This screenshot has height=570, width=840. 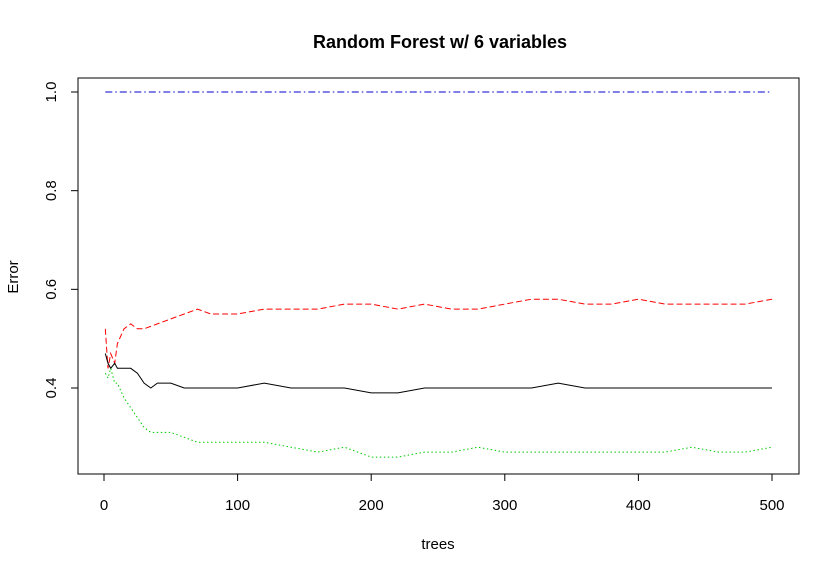 I want to click on x-tick-label: 400, so click(x=638, y=505).